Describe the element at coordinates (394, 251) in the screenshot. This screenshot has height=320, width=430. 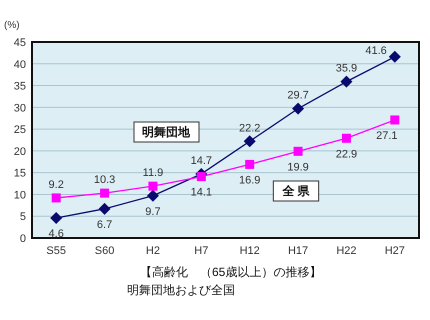
I see `x-tick-label: H27` at that location.